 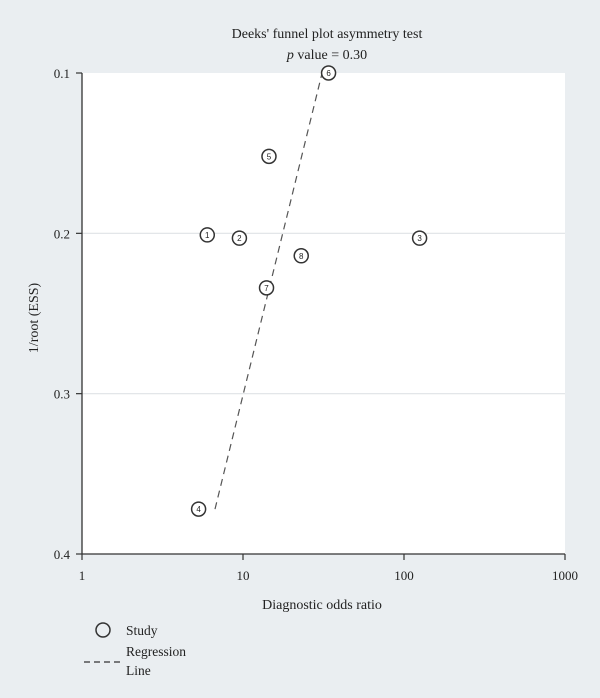 I want to click on study-point-label-5: 5, so click(x=269, y=156).